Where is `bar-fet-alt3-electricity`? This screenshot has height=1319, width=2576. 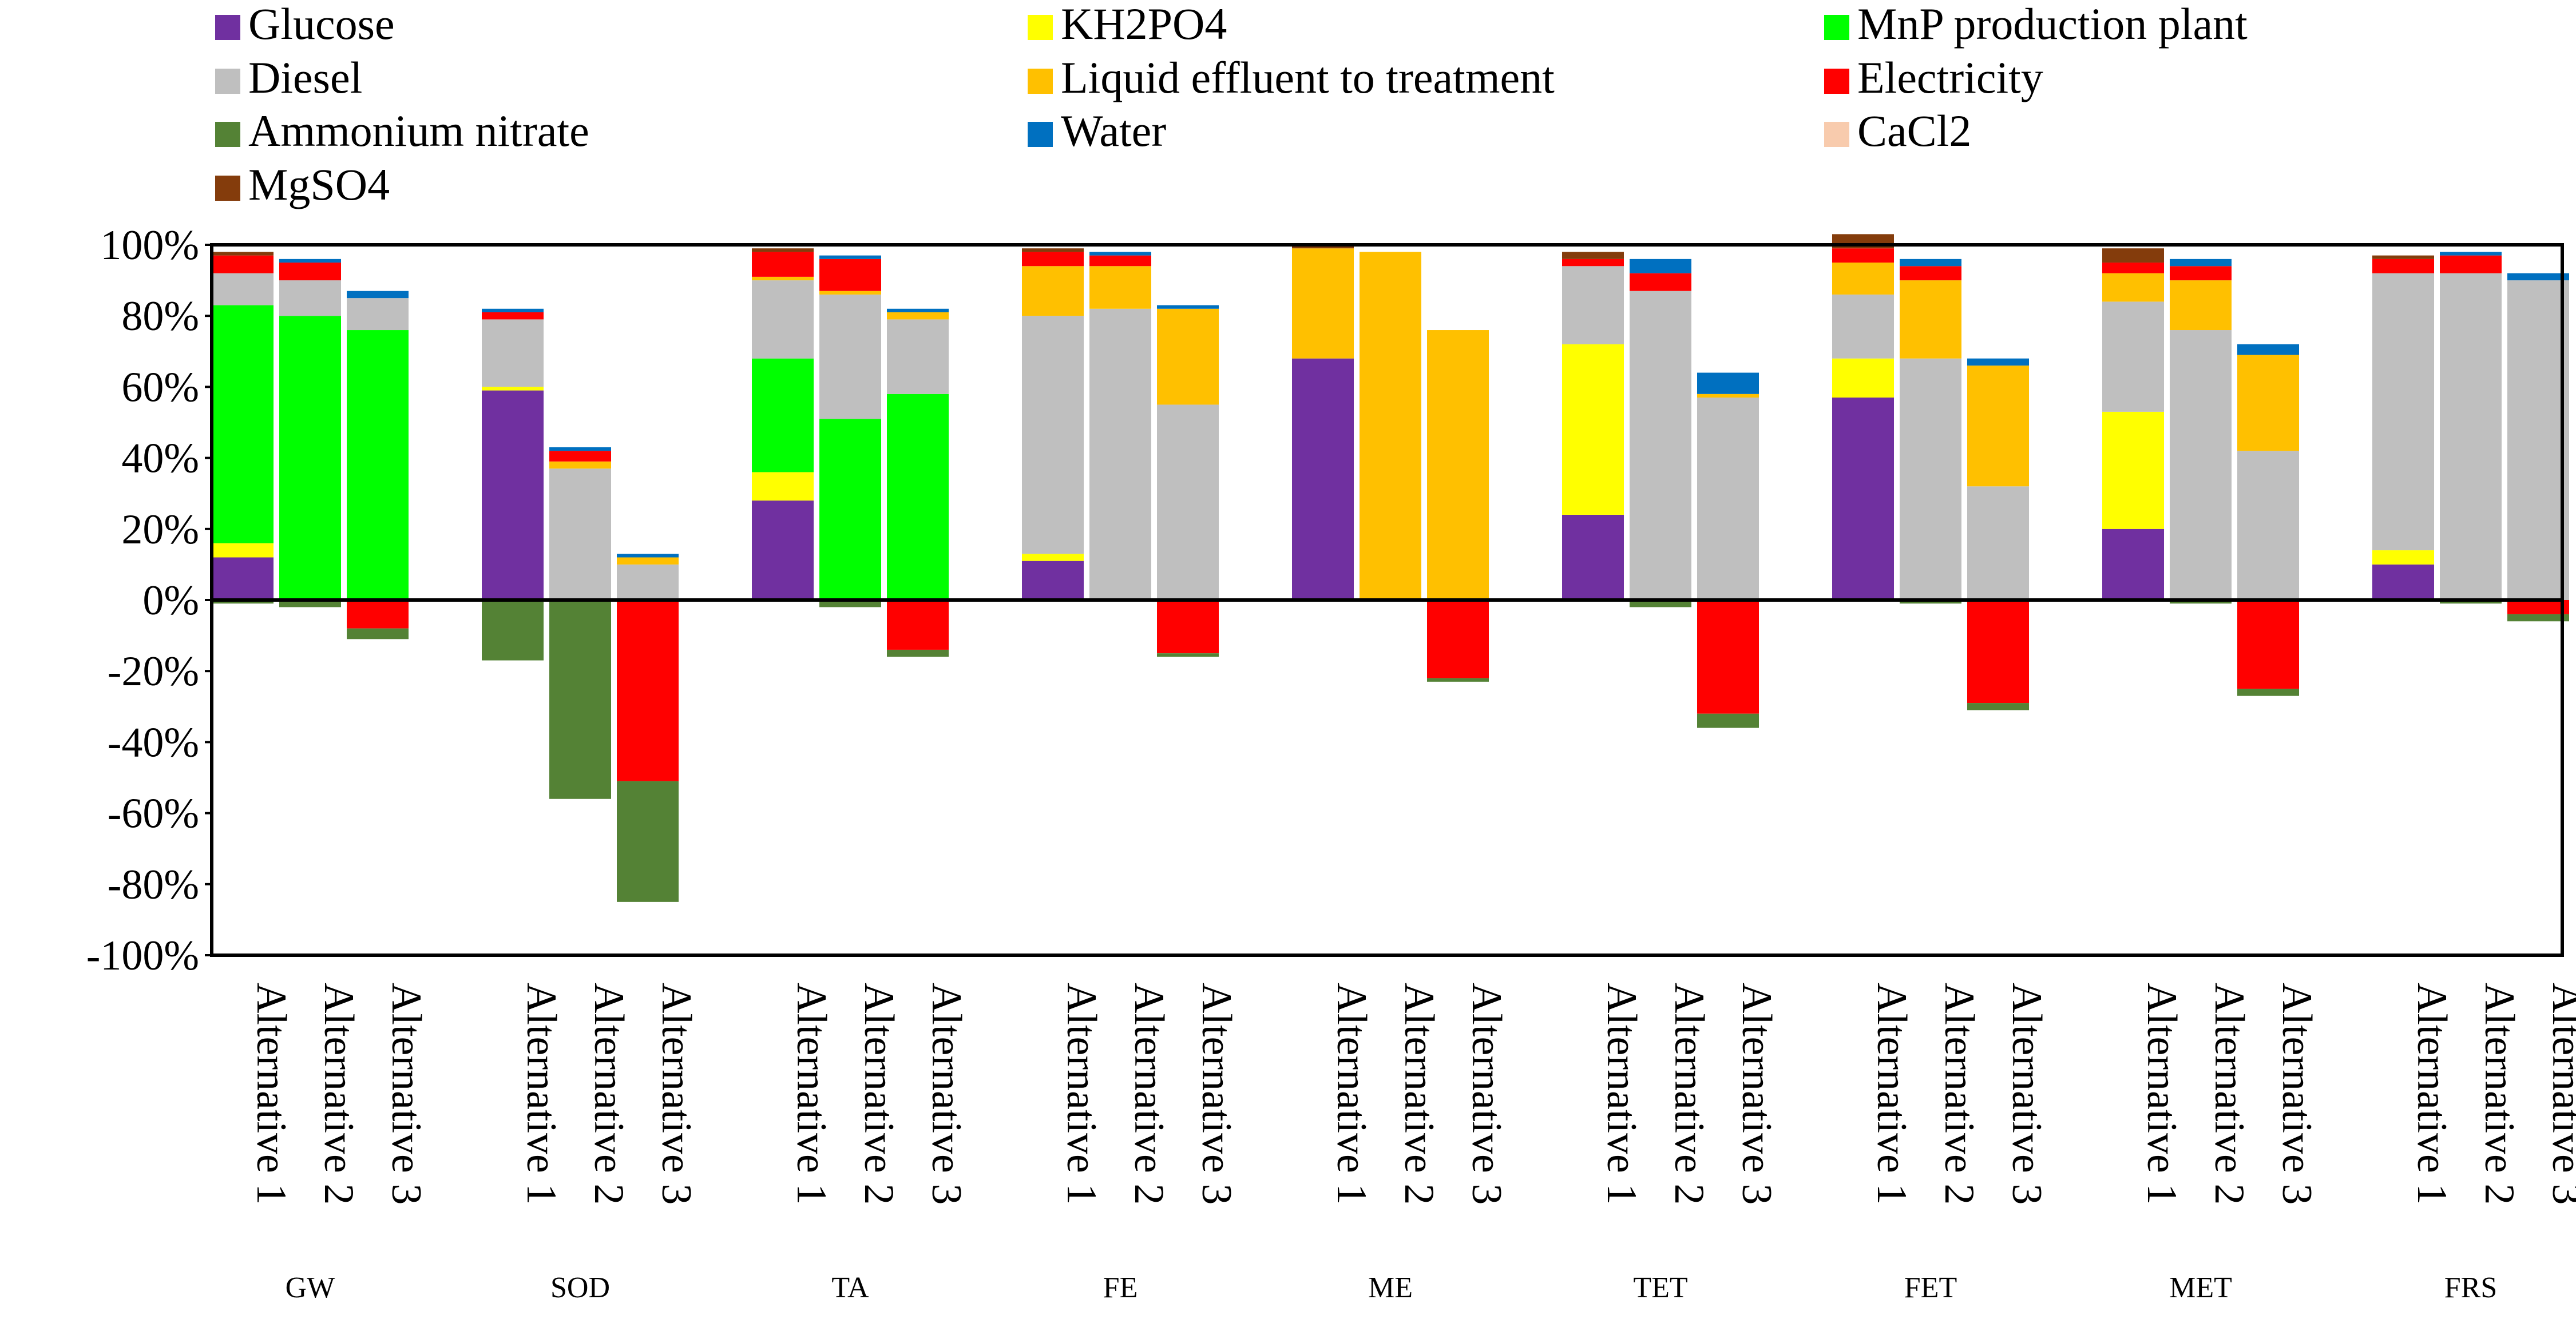
bar-fet-alt3-electricity is located at coordinates (1998, 652).